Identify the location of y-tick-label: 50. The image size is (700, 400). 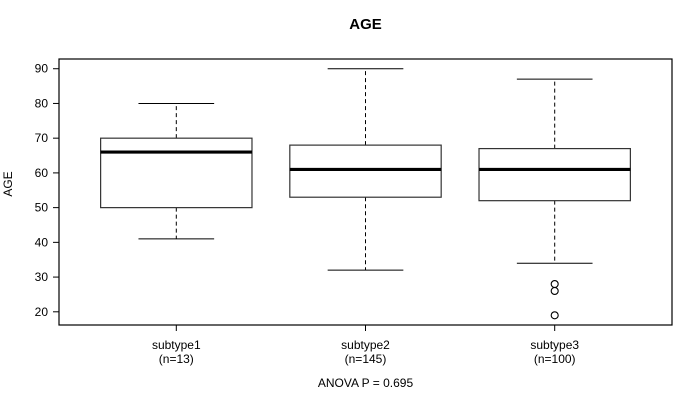
(42, 208).